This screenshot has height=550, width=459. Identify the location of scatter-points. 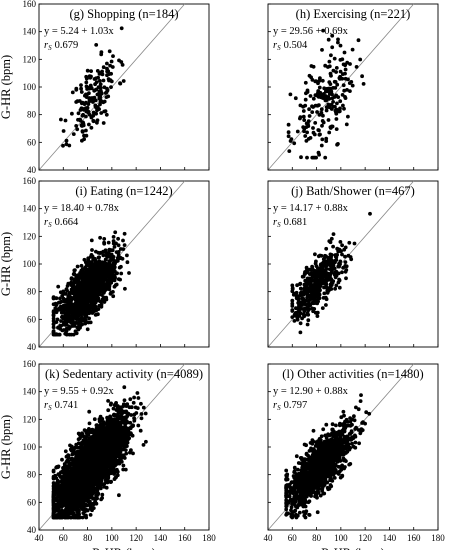
(91, 283).